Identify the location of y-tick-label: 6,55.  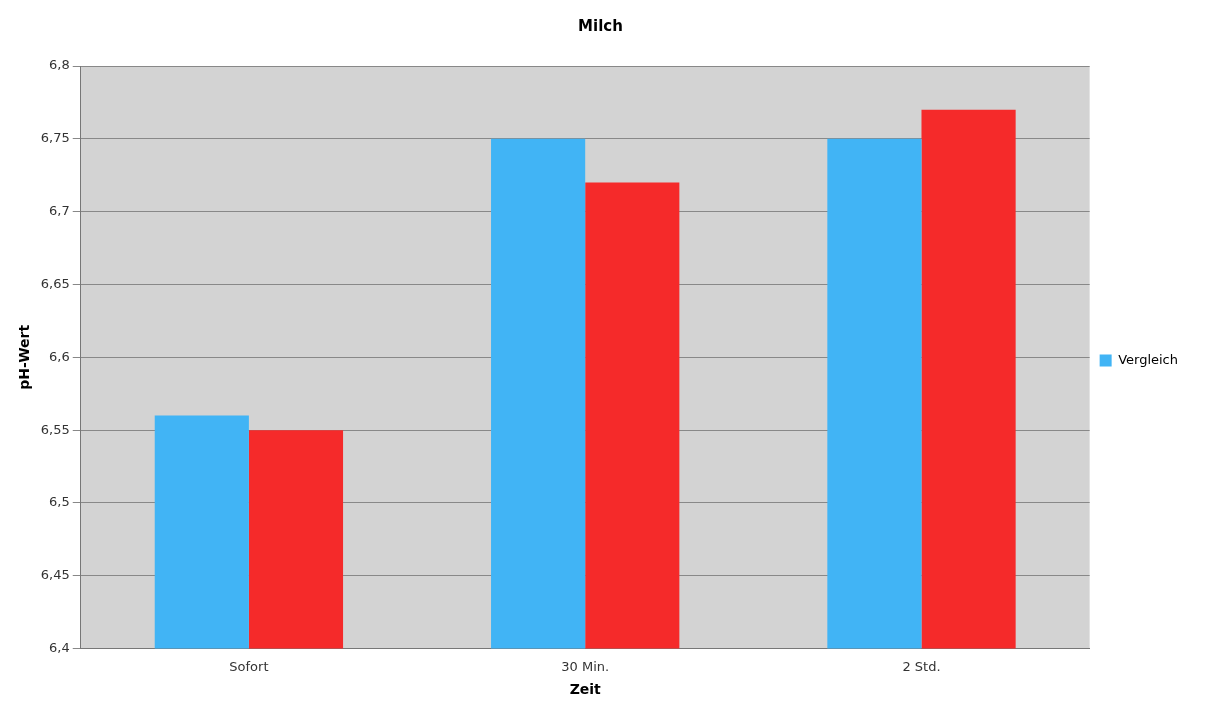
(55, 429).